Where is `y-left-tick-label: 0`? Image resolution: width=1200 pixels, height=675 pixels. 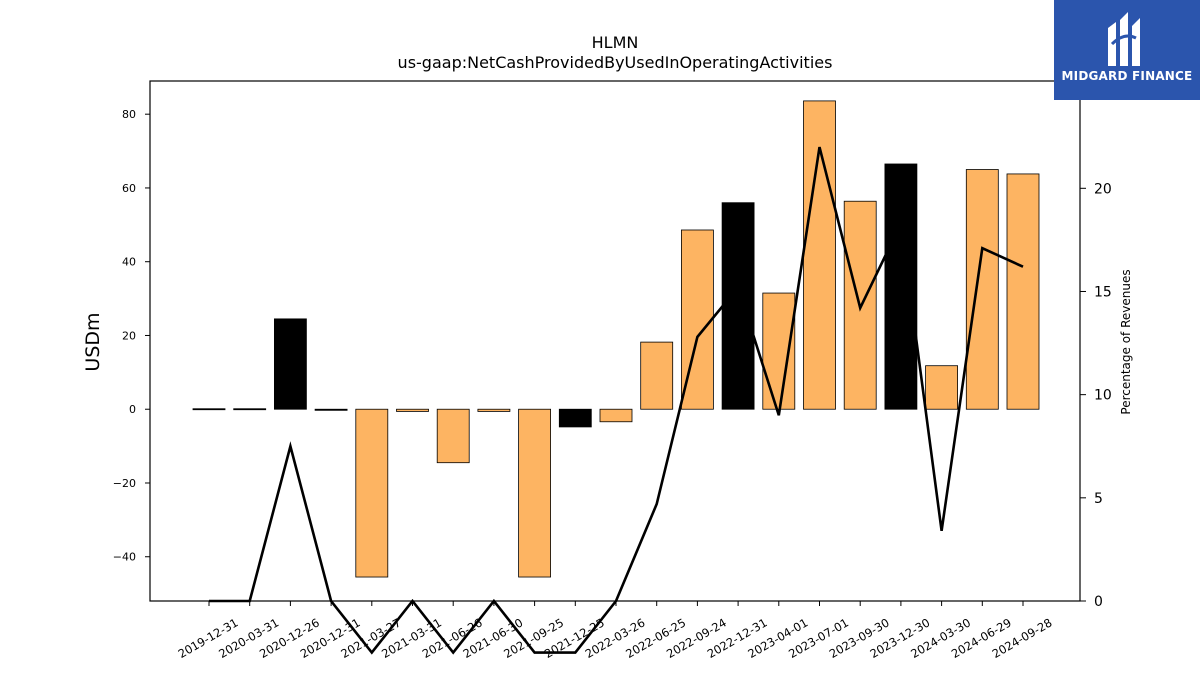
y-left-tick-label: 0 is located at coordinates (132, 409).